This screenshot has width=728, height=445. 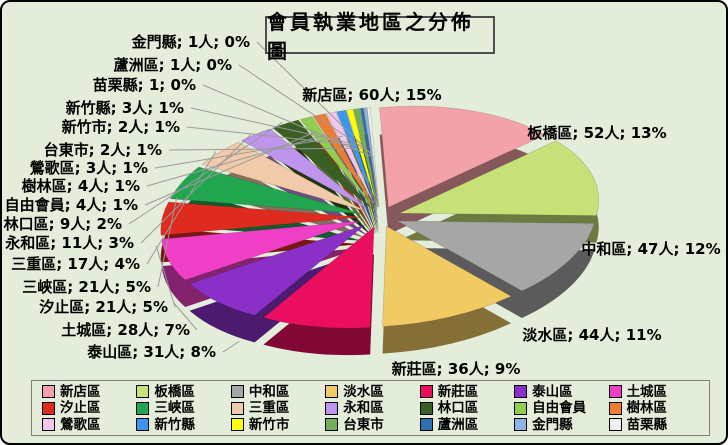 What do you see at coordinates (597, 133) in the screenshot?
I see `slice-callout: 板橋區; 52人; 13%` at bounding box center [597, 133].